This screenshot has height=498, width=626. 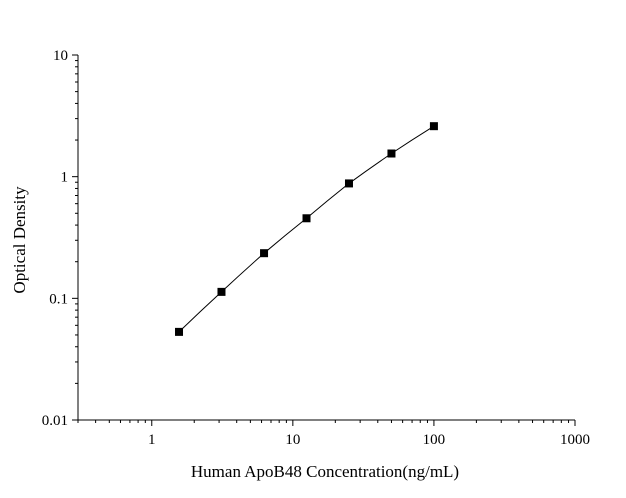 What do you see at coordinates (60, 56) in the screenshot?
I see `y-tick-label: 10` at bounding box center [60, 56].